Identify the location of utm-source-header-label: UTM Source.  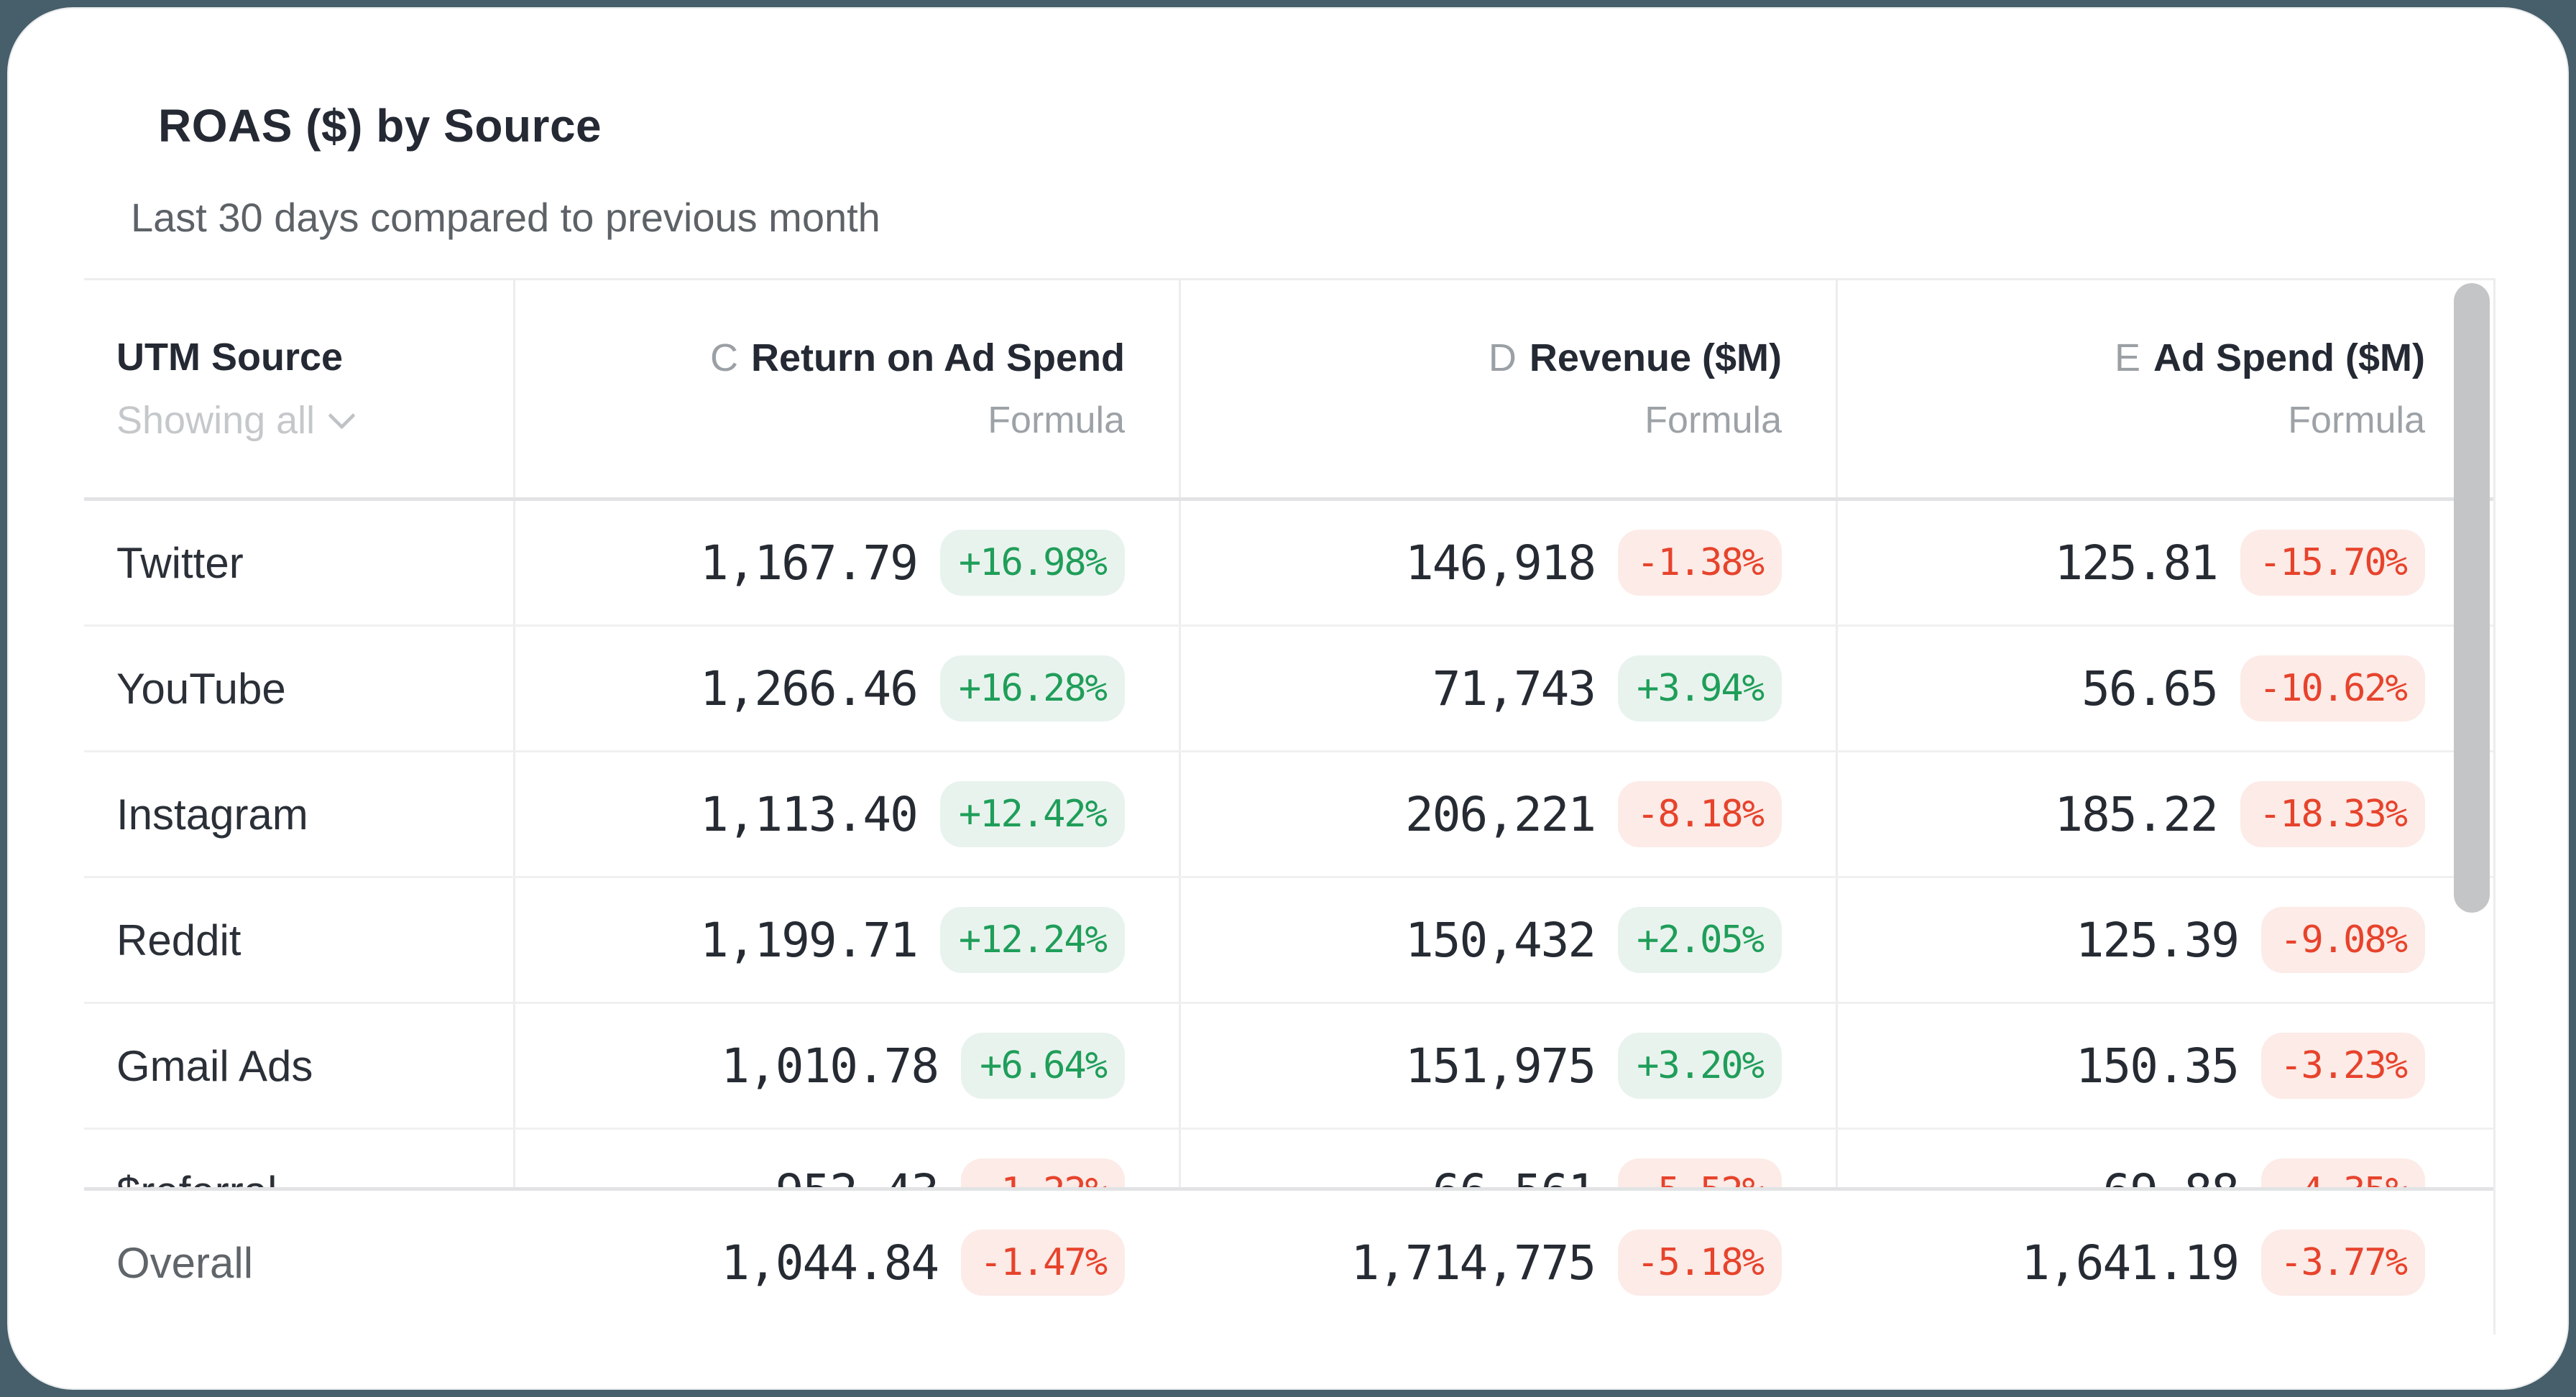
(230, 357).